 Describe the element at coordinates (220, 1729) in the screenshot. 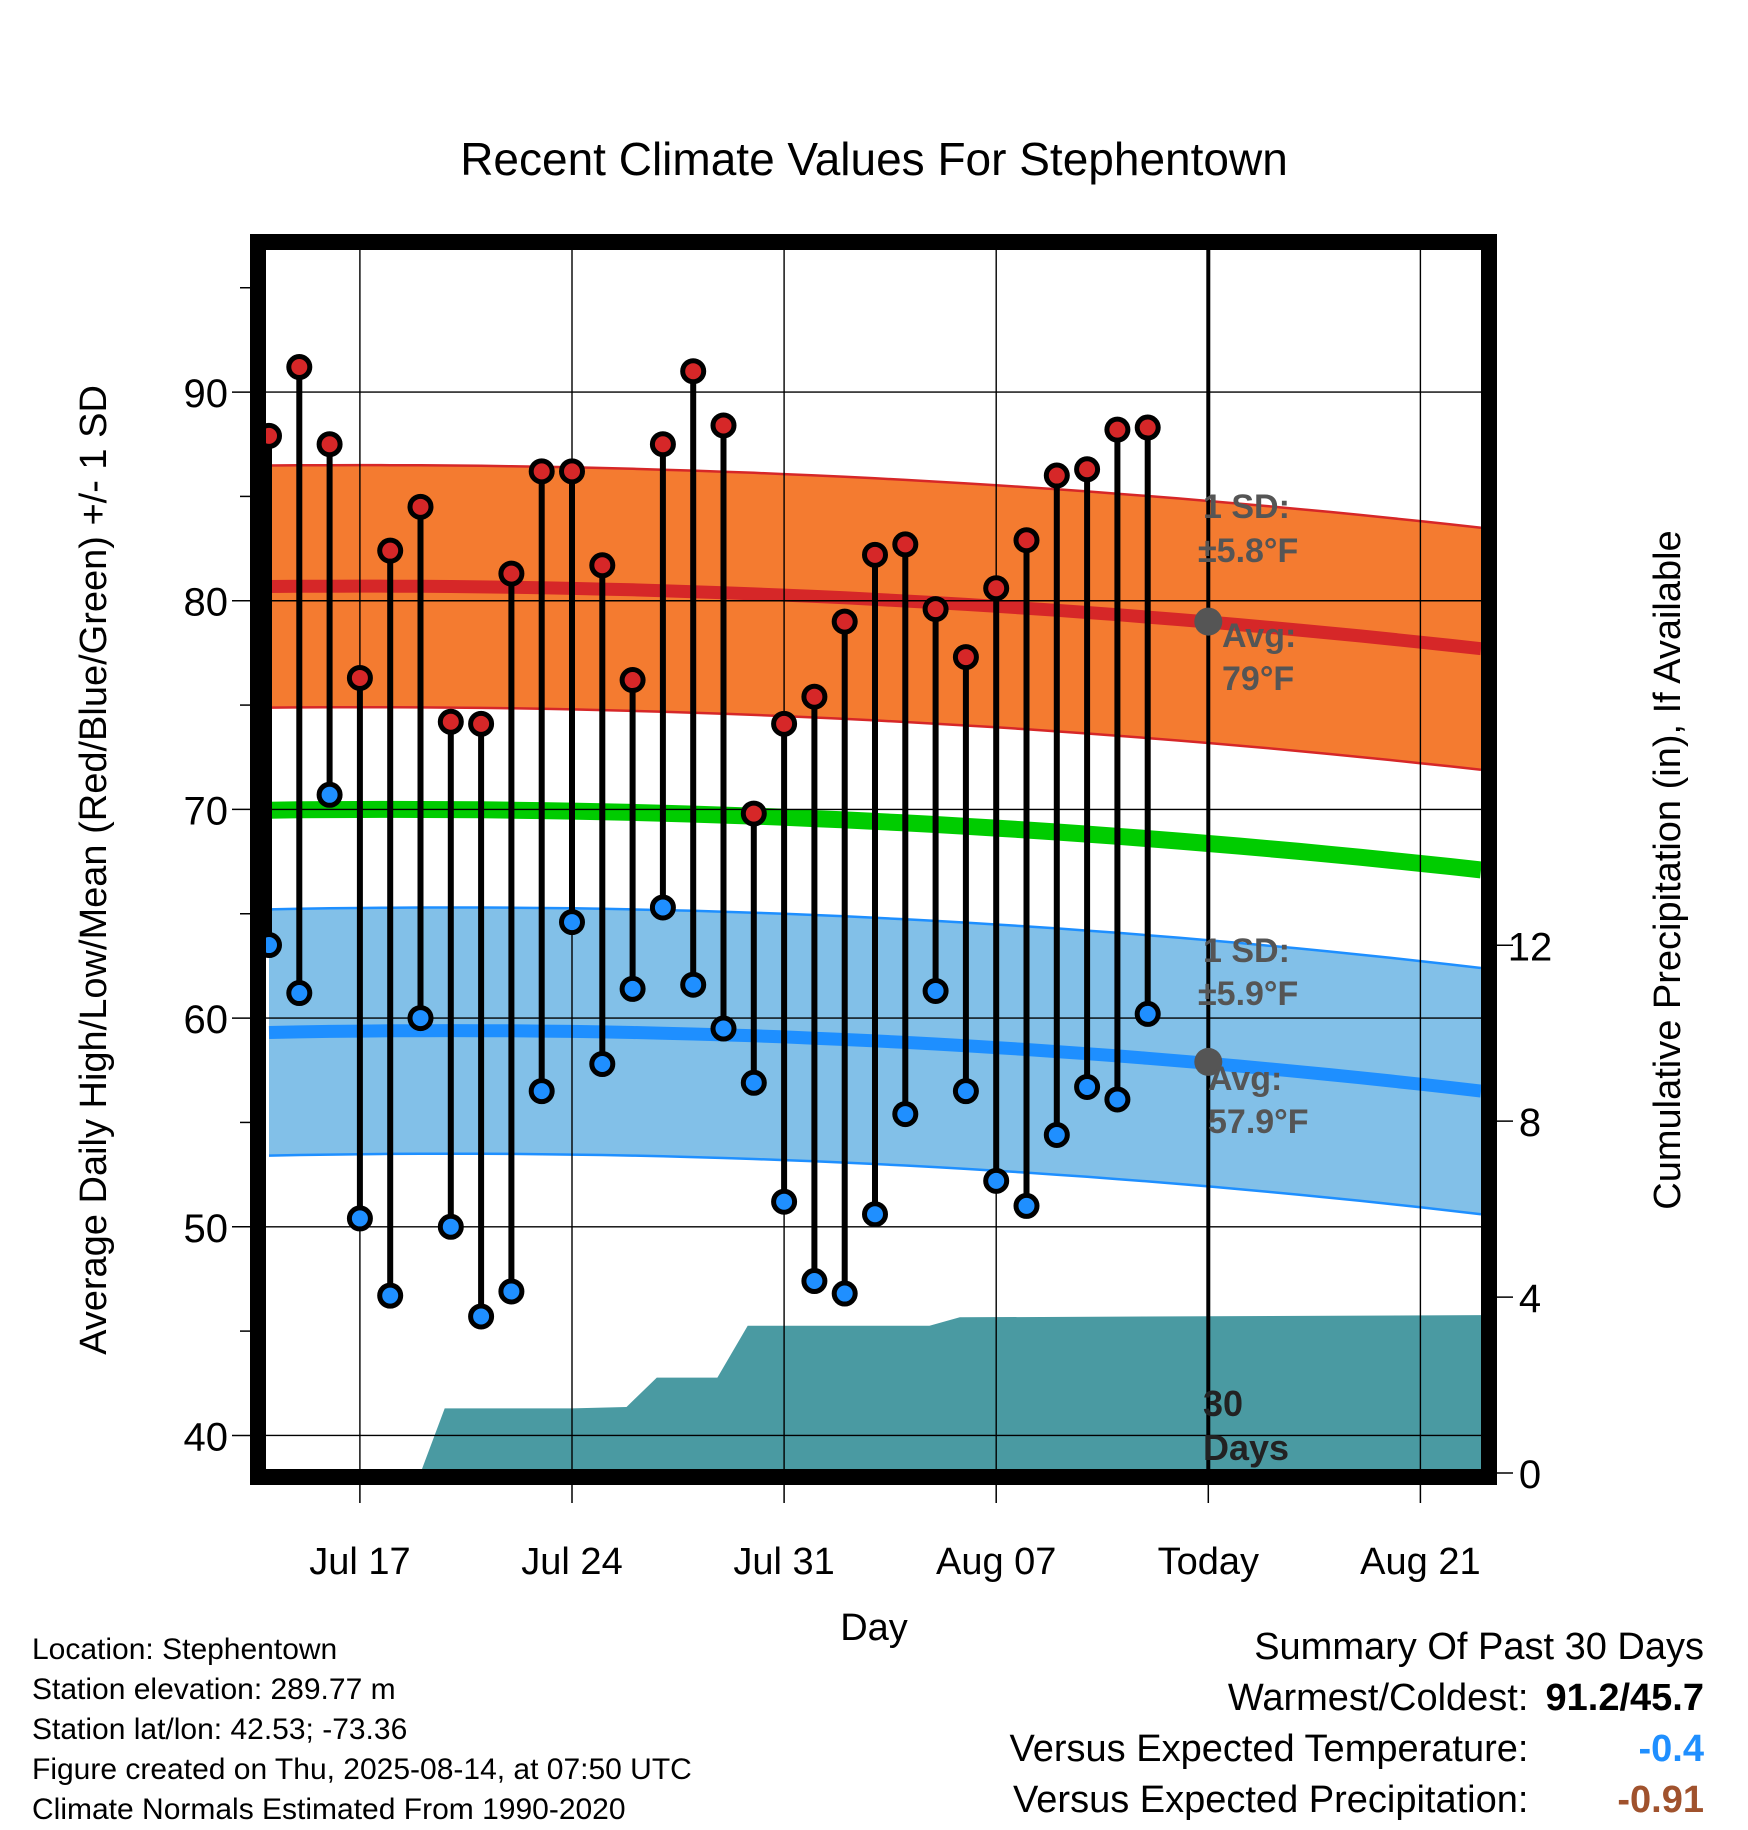

I see `latlon-text: Station lat/lon: 42.53; -73.36` at that location.